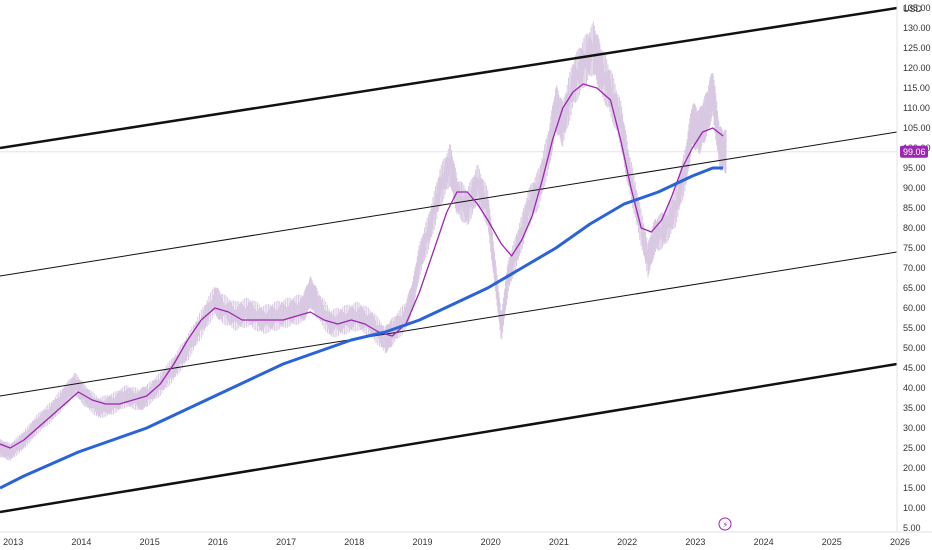 The height and width of the screenshot is (550, 932). I want to click on y-tick-label: 90.00, so click(914, 188).